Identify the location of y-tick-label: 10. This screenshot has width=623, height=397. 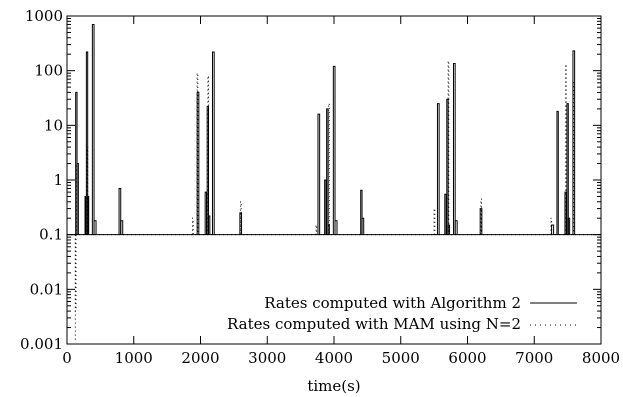
(53, 125).